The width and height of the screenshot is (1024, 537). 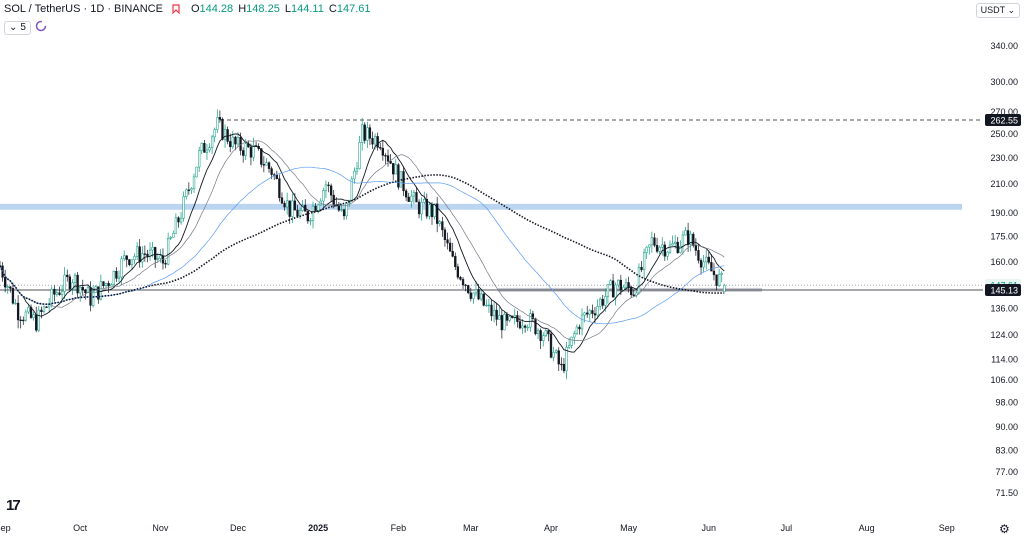 What do you see at coordinates (1006, 403) in the screenshot?
I see `y-tick-label: 98.00` at bounding box center [1006, 403].